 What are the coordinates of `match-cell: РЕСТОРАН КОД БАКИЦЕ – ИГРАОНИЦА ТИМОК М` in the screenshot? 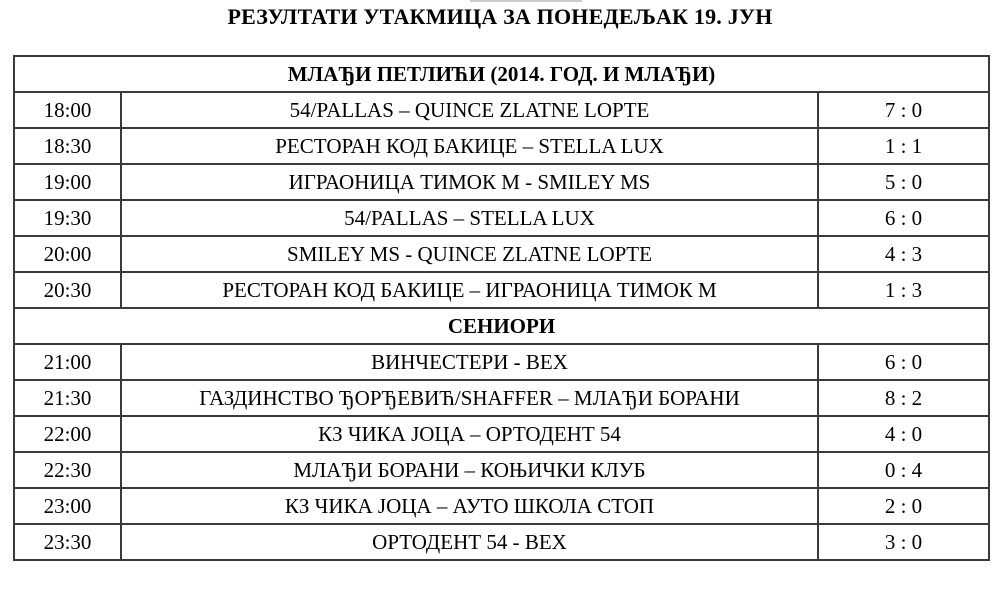 It's located at (469, 290).